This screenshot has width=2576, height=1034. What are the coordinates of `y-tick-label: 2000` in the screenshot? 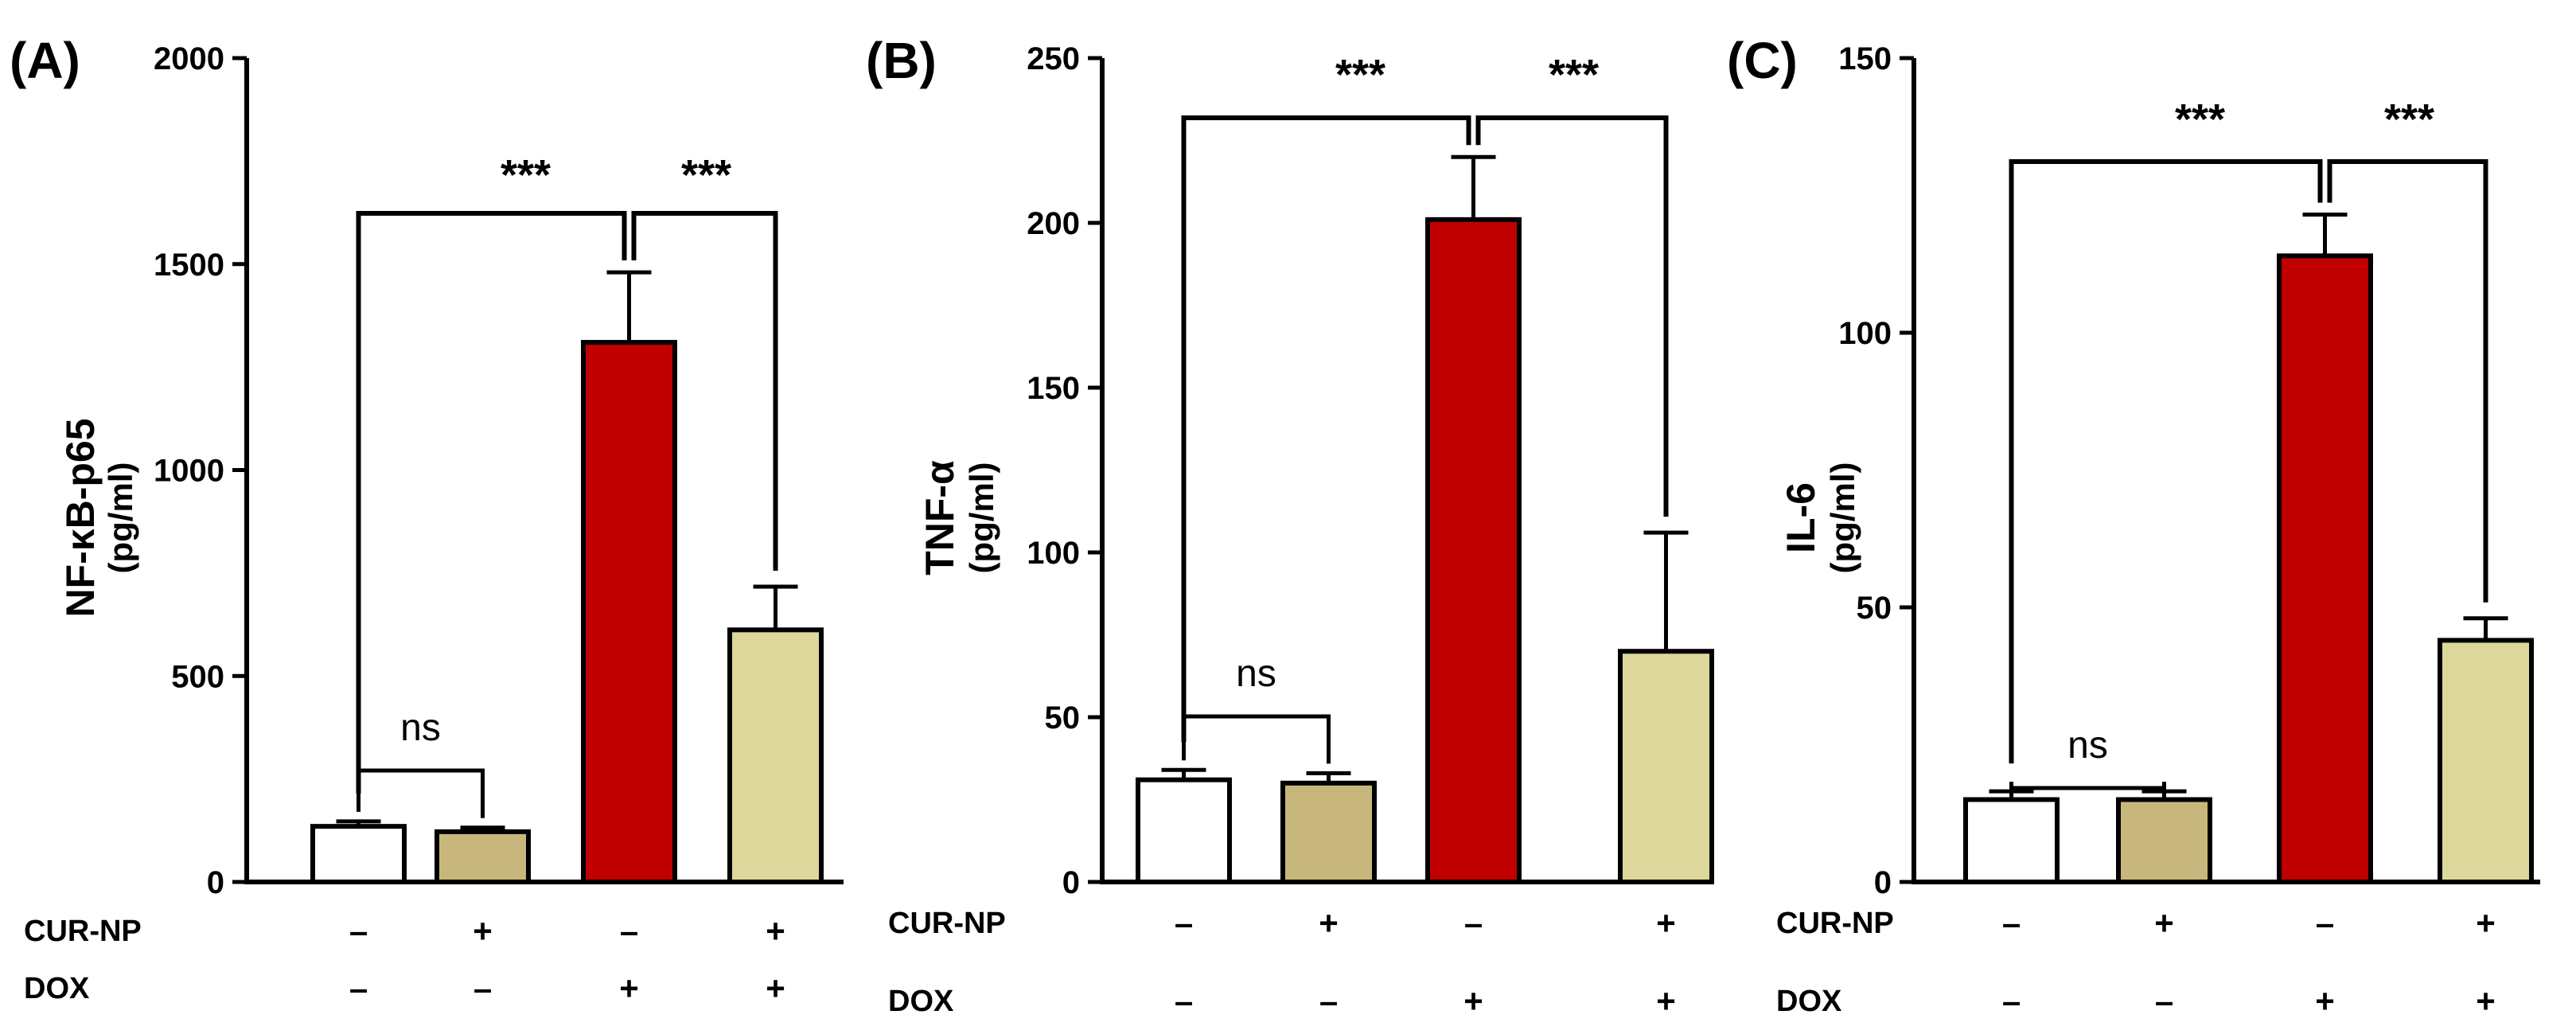 It's located at (189, 58).